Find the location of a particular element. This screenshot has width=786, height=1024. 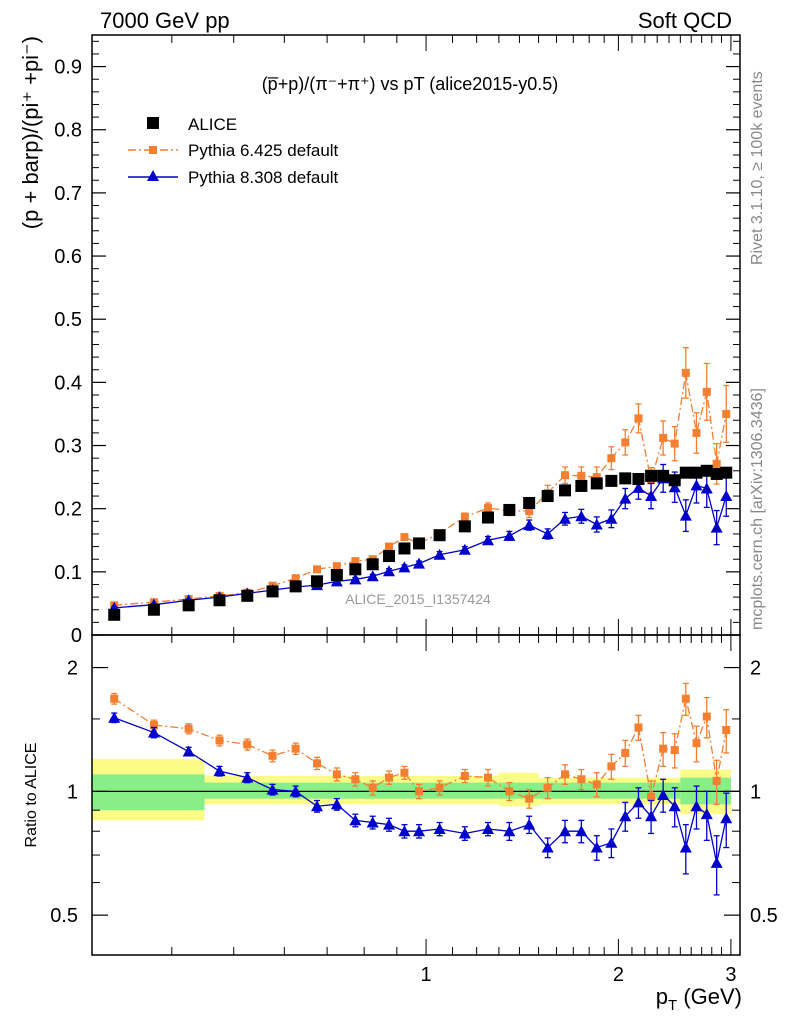

main-y-tick-label: 0.4 is located at coordinates (68, 383).